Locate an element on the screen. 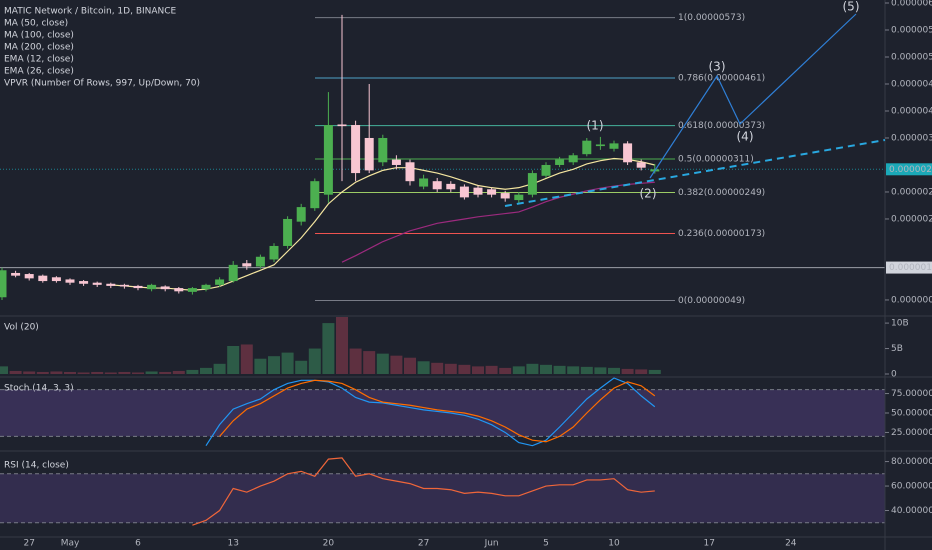 Image resolution: width=932 pixels, height=550 pixels. x-tick-label: 17 is located at coordinates (708, 544).